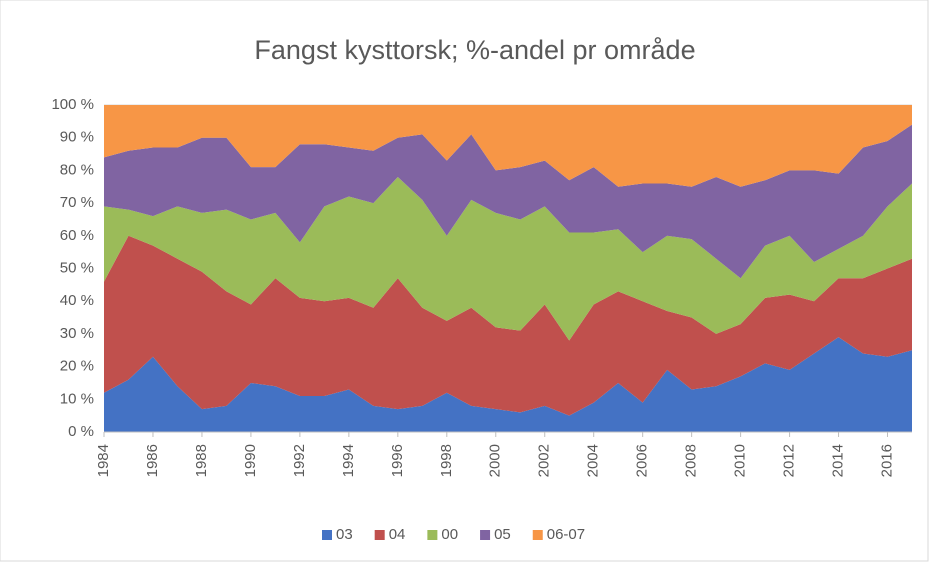  I want to click on legend-item: 03, so click(337, 534).